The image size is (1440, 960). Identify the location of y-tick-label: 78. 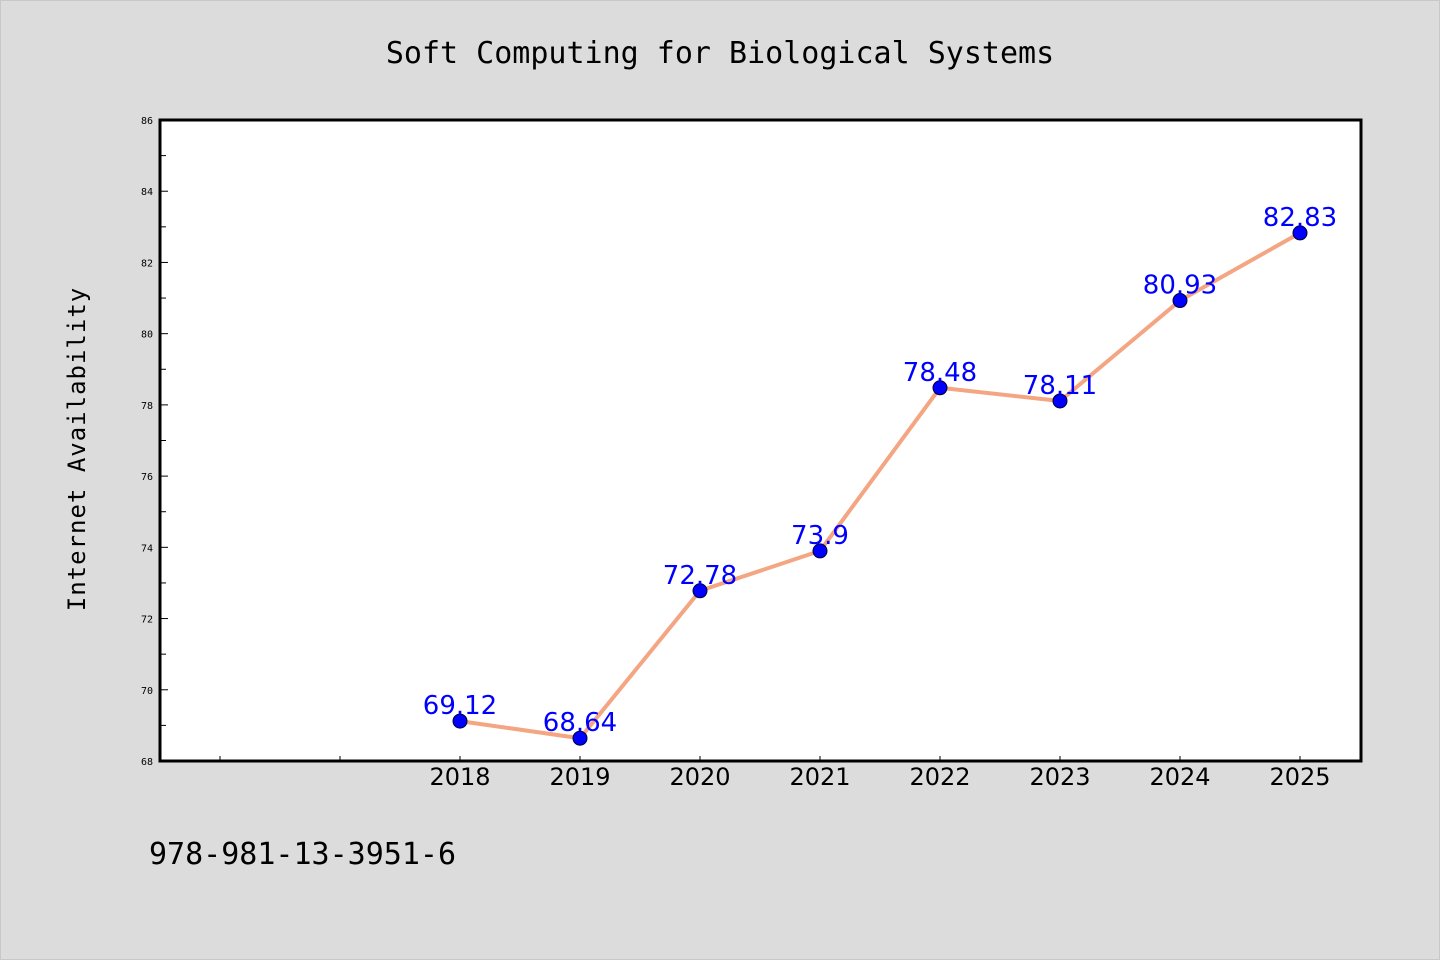
(147, 406).